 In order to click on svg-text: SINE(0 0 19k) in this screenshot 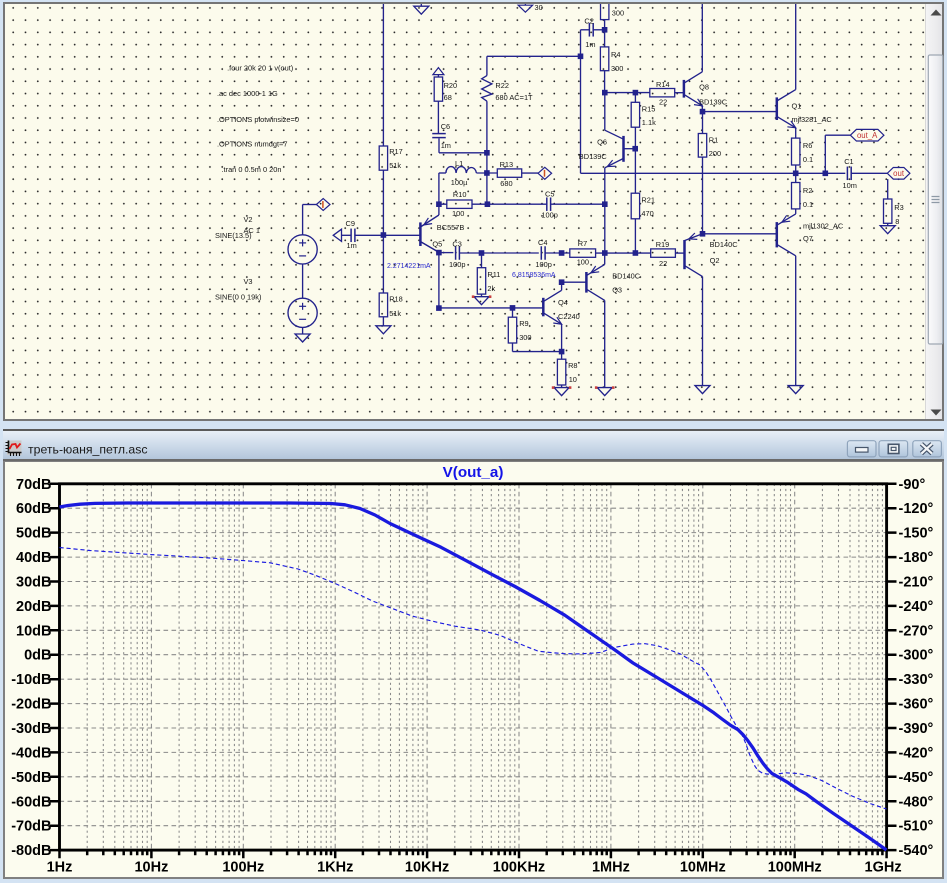, I will do `click(238, 297)`.